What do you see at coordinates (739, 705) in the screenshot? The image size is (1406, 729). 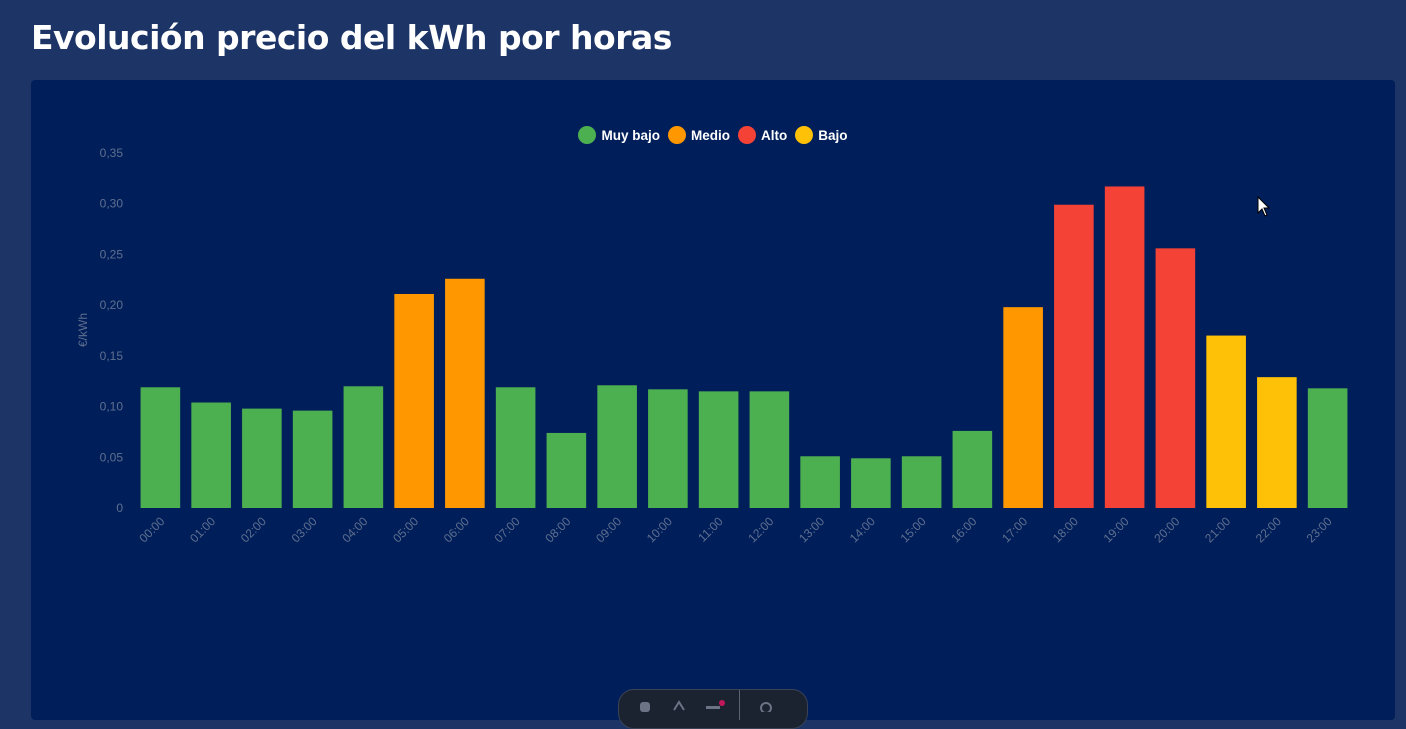 I see `toolbar-separator` at bounding box center [739, 705].